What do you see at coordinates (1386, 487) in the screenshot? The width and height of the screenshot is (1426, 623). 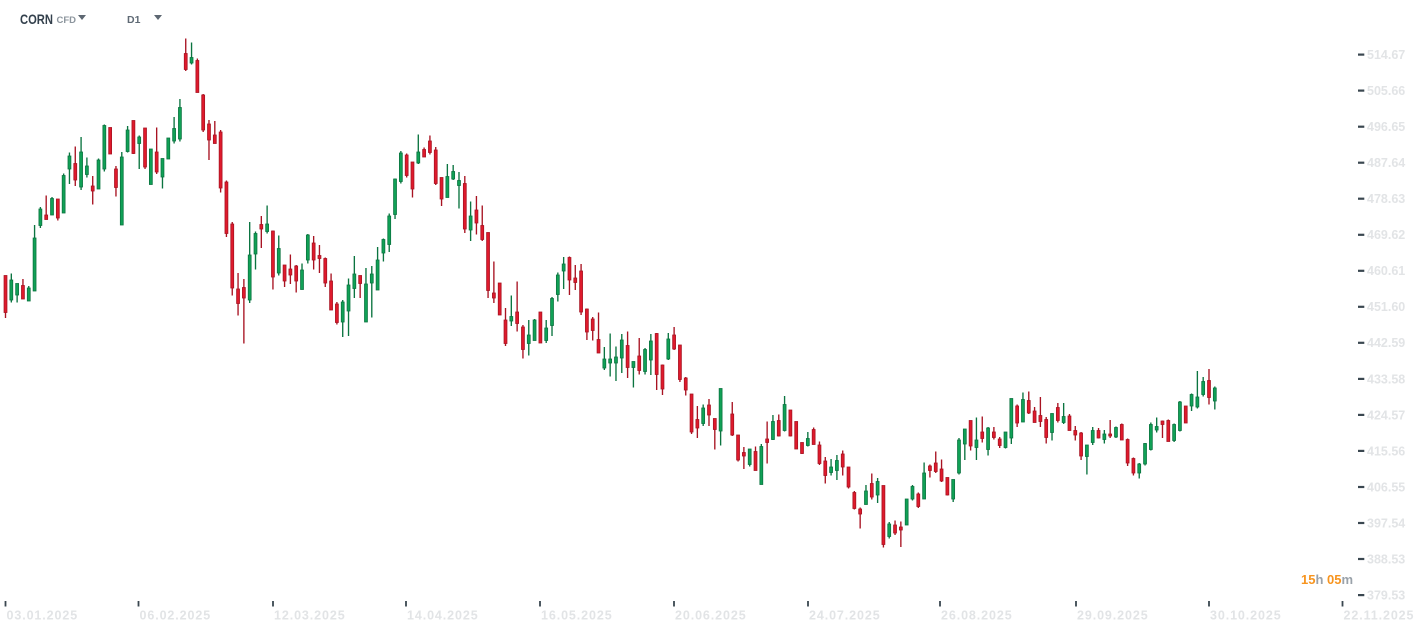 I see `svg-text: 406.55` at bounding box center [1386, 487].